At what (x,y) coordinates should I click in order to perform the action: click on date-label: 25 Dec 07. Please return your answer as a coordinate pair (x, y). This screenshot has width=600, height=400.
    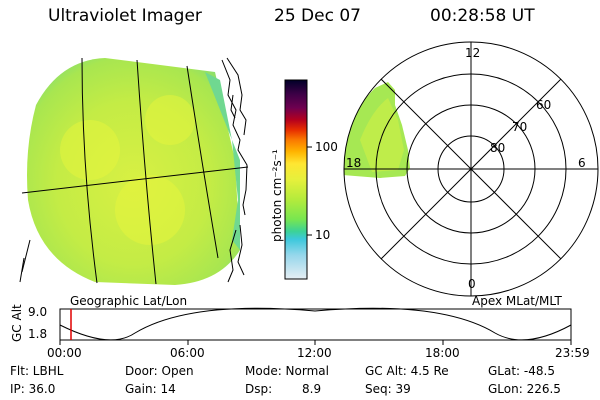
    Looking at the image, I should click on (317, 16).